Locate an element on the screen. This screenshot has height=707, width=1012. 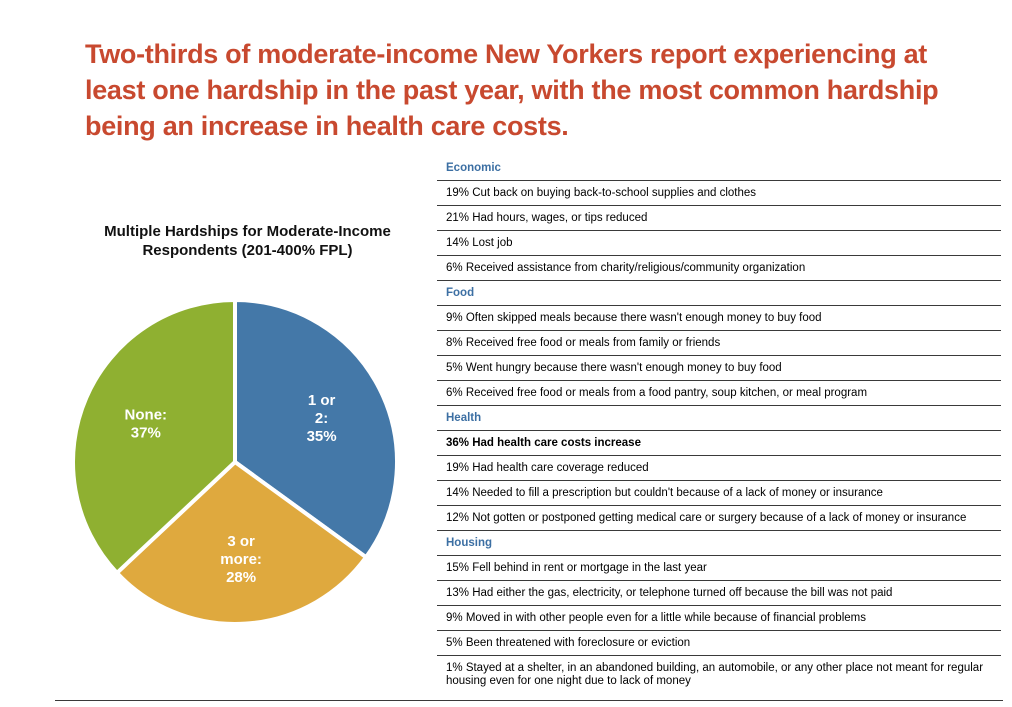
hardship-row: 14% Lost job is located at coordinates (719, 243).